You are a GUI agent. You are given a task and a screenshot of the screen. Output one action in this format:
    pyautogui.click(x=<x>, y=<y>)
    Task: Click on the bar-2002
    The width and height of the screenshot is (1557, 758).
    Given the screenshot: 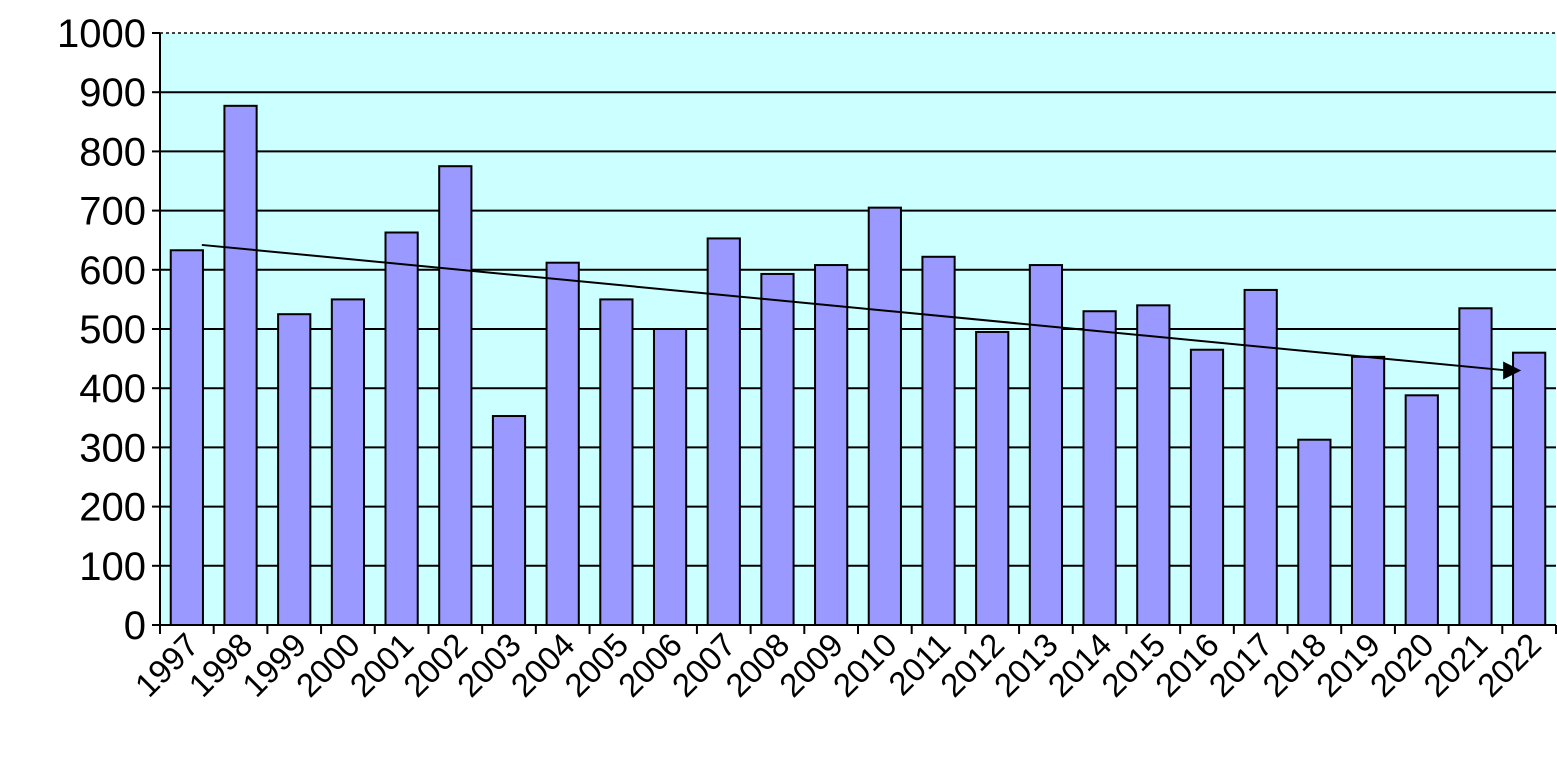 What is the action you would take?
    pyautogui.click(x=455, y=395)
    